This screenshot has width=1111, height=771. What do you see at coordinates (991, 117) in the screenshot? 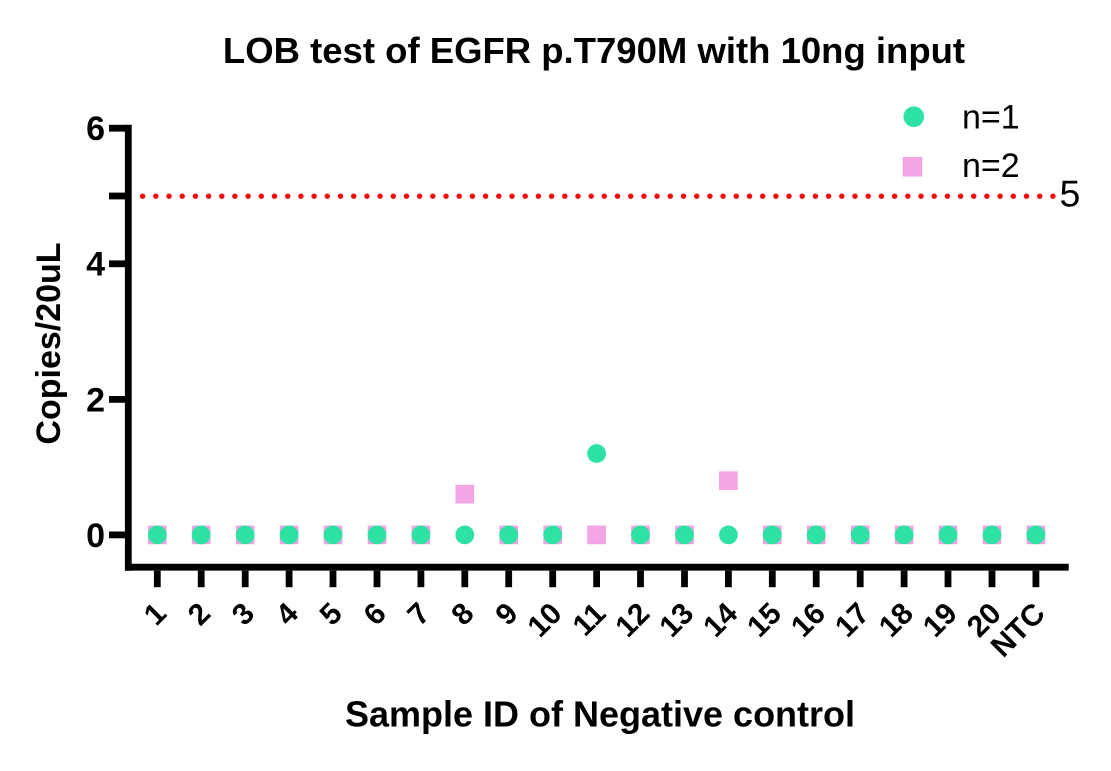
I see `svg-text: n=1` at bounding box center [991, 117].